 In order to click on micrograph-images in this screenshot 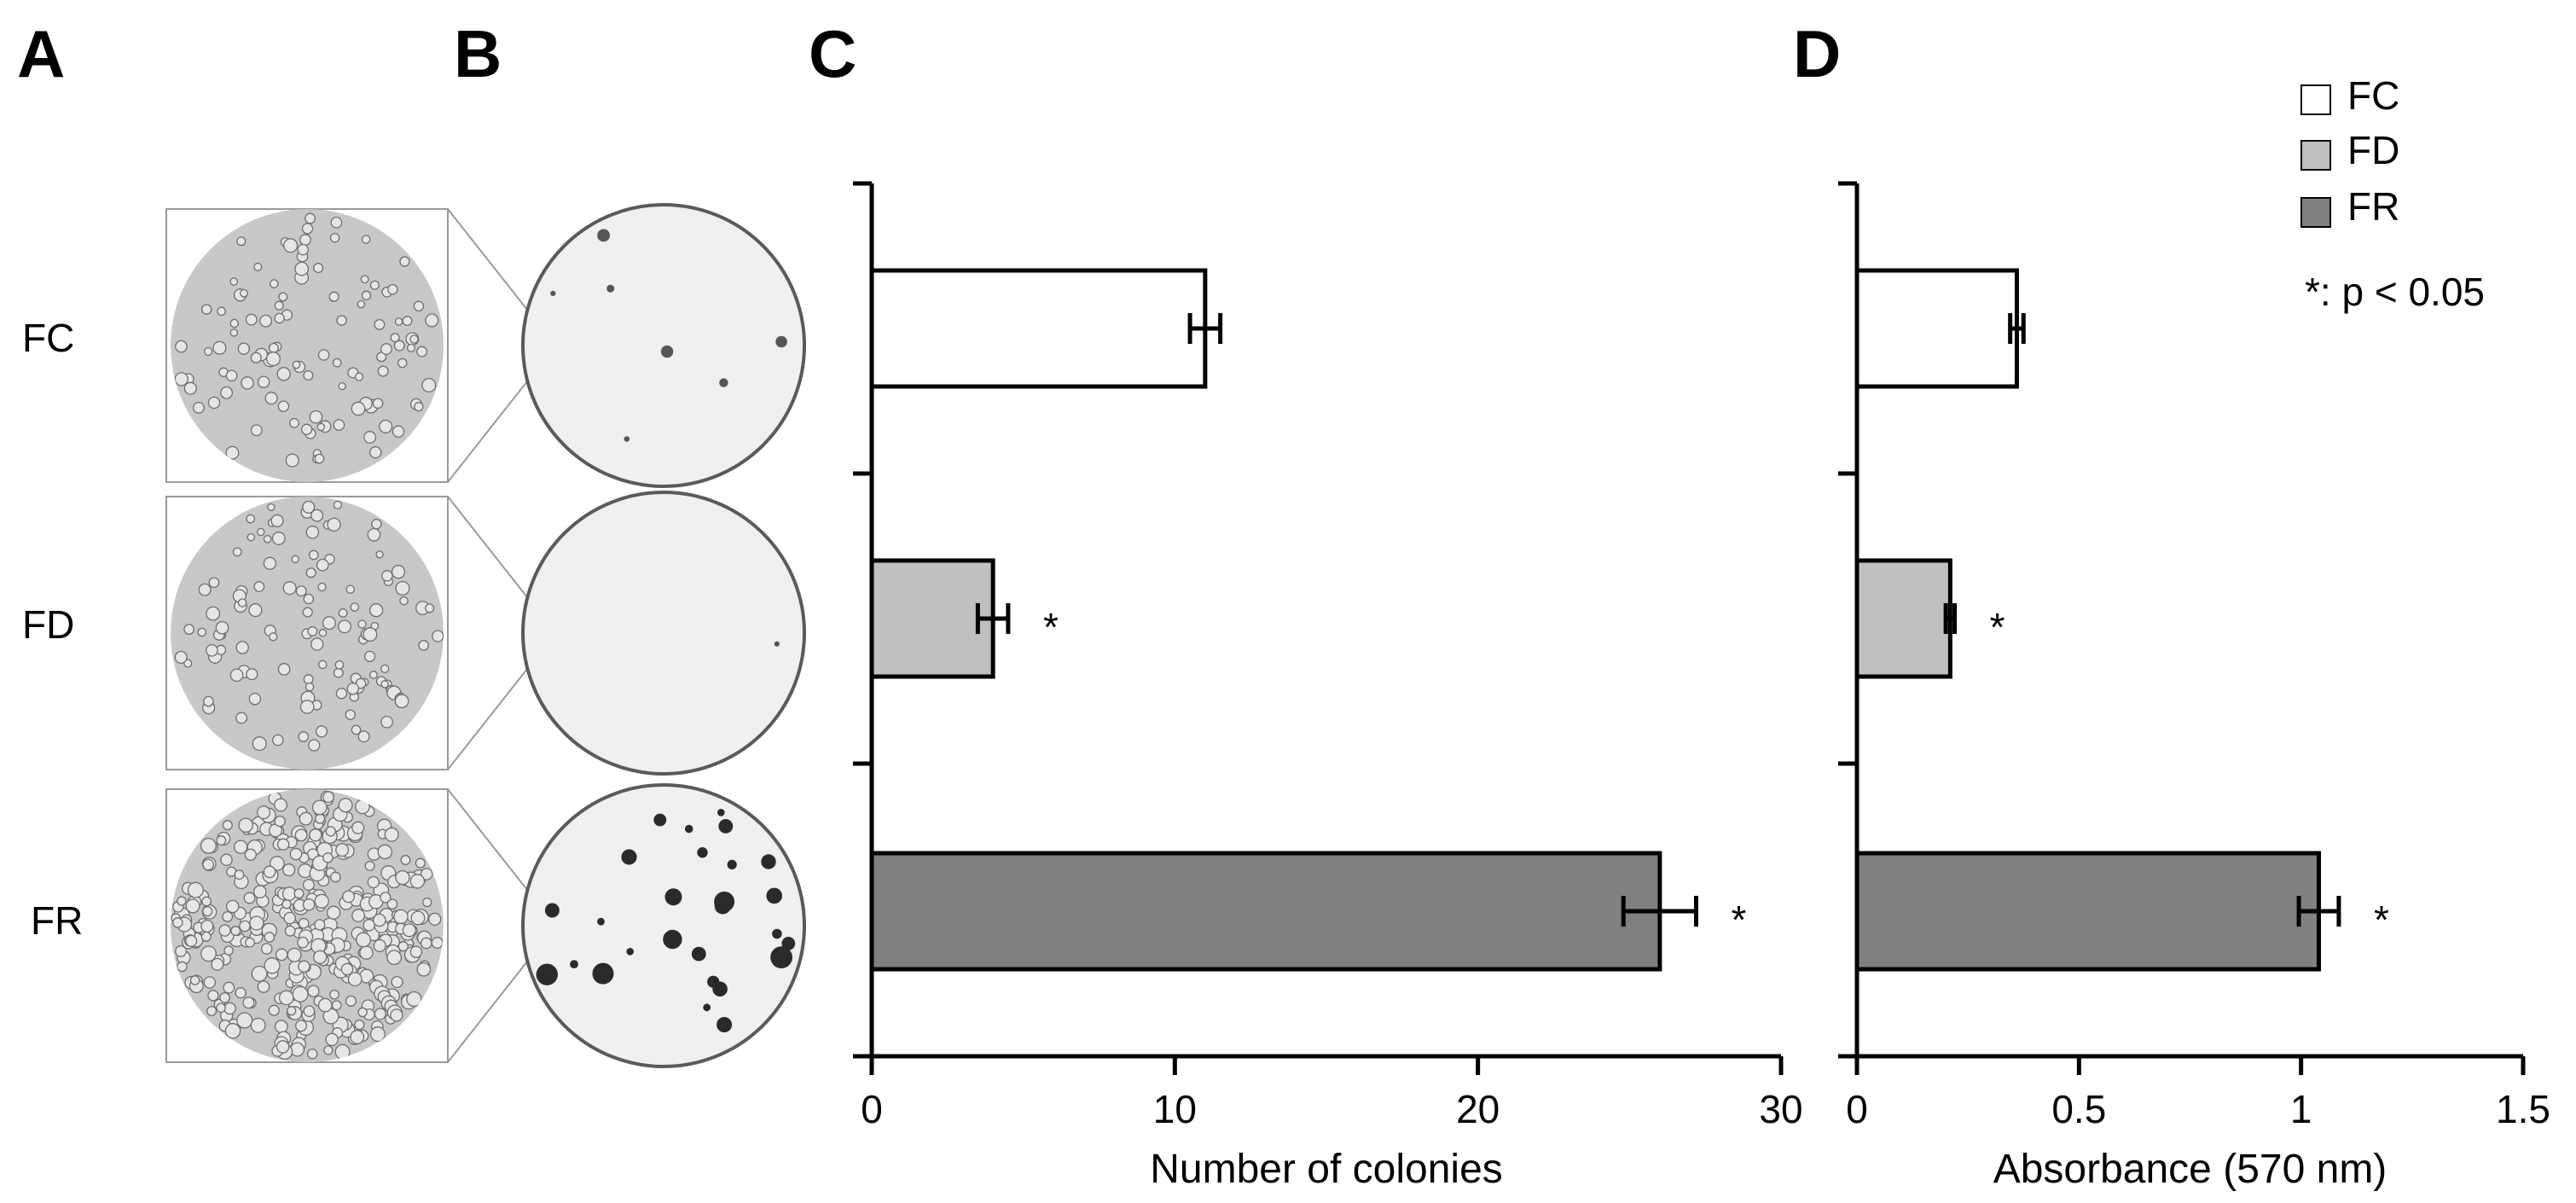, I will do `click(359, 635)`.